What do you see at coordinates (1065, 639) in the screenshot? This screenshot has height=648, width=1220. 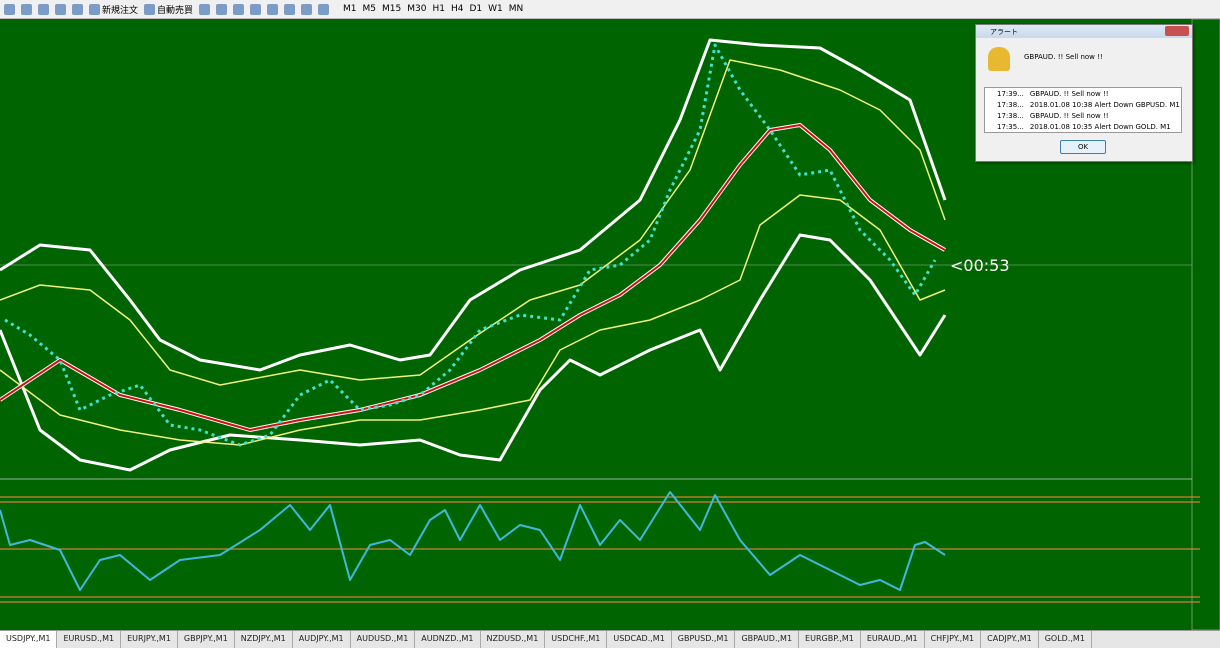 I see `chart-tab: GOLD.,M1` at bounding box center [1065, 639].